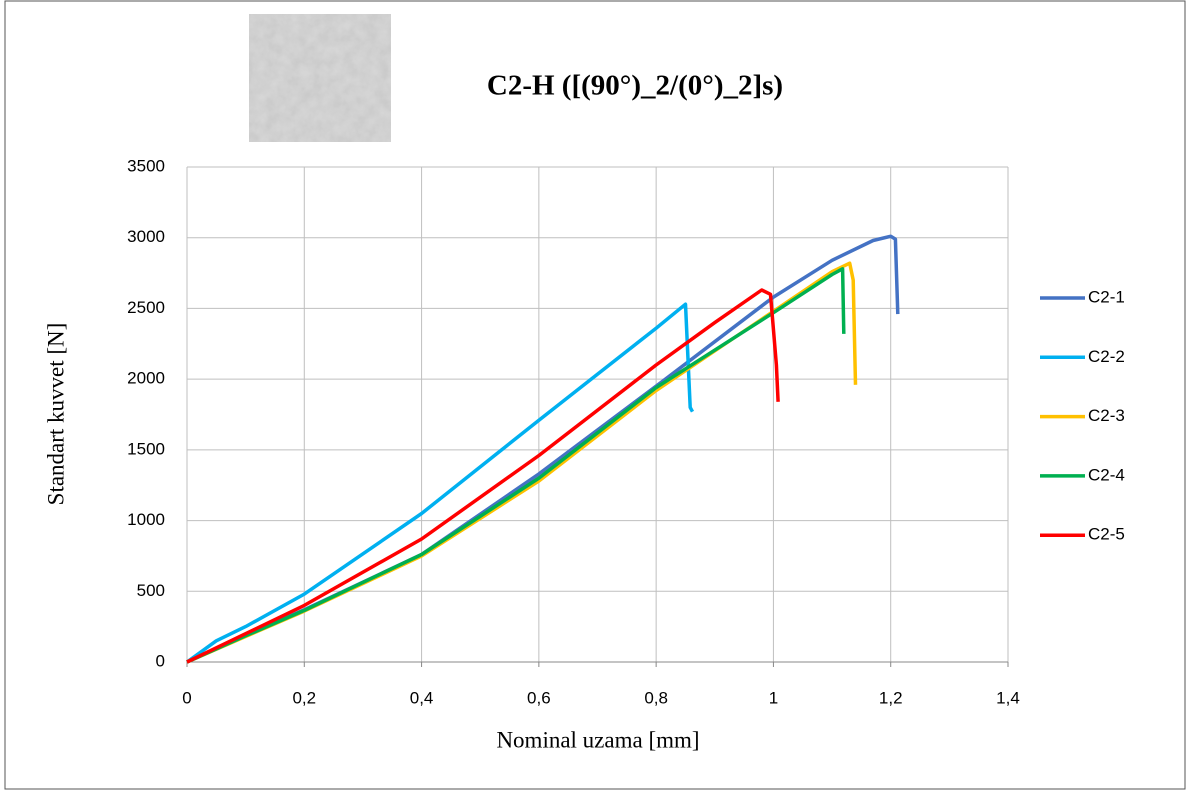 This screenshot has height=791, width=1190. Describe the element at coordinates (1106, 415) in the screenshot. I see `legend-label: C2-3` at that location.